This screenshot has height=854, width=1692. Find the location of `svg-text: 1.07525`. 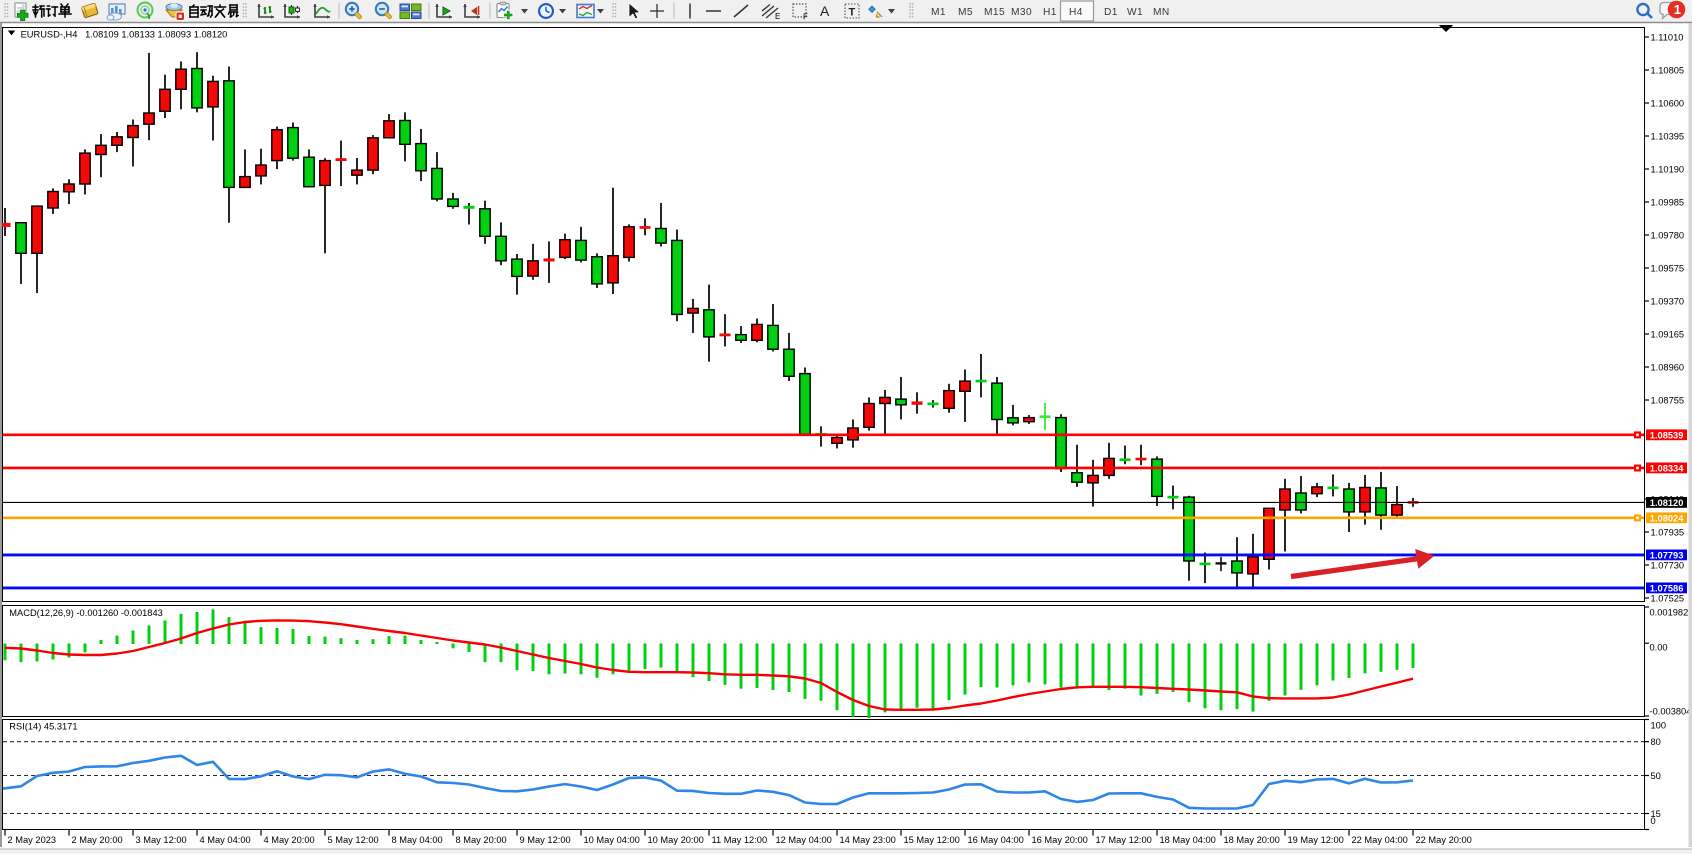

svg-text: 1.07525 is located at coordinates (1668, 599).